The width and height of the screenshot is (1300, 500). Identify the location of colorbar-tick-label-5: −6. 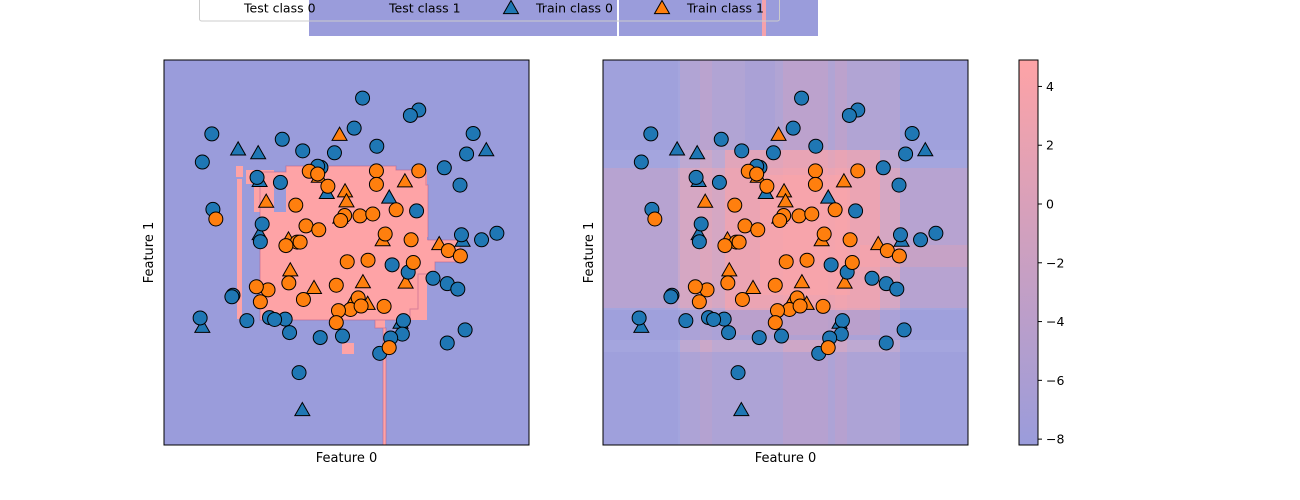
(1055, 380).